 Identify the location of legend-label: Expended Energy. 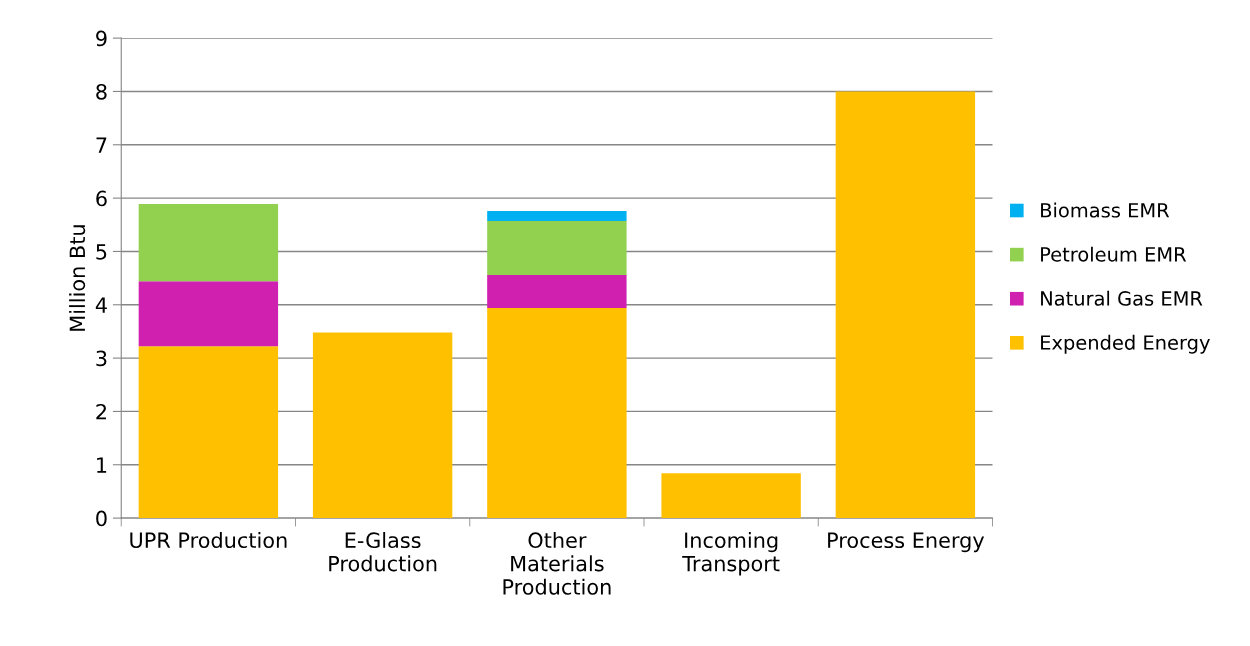
(1125, 344).